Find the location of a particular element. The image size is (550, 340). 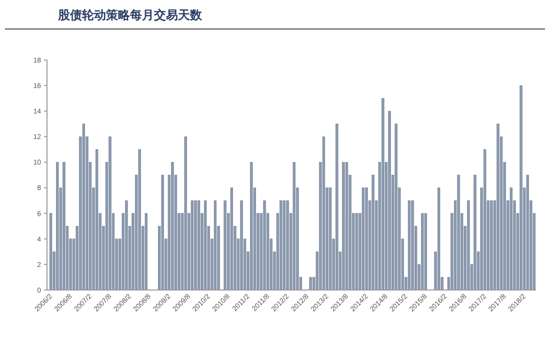

chart-title: 股债轮动策略每月交易天数 is located at coordinates (130, 15).